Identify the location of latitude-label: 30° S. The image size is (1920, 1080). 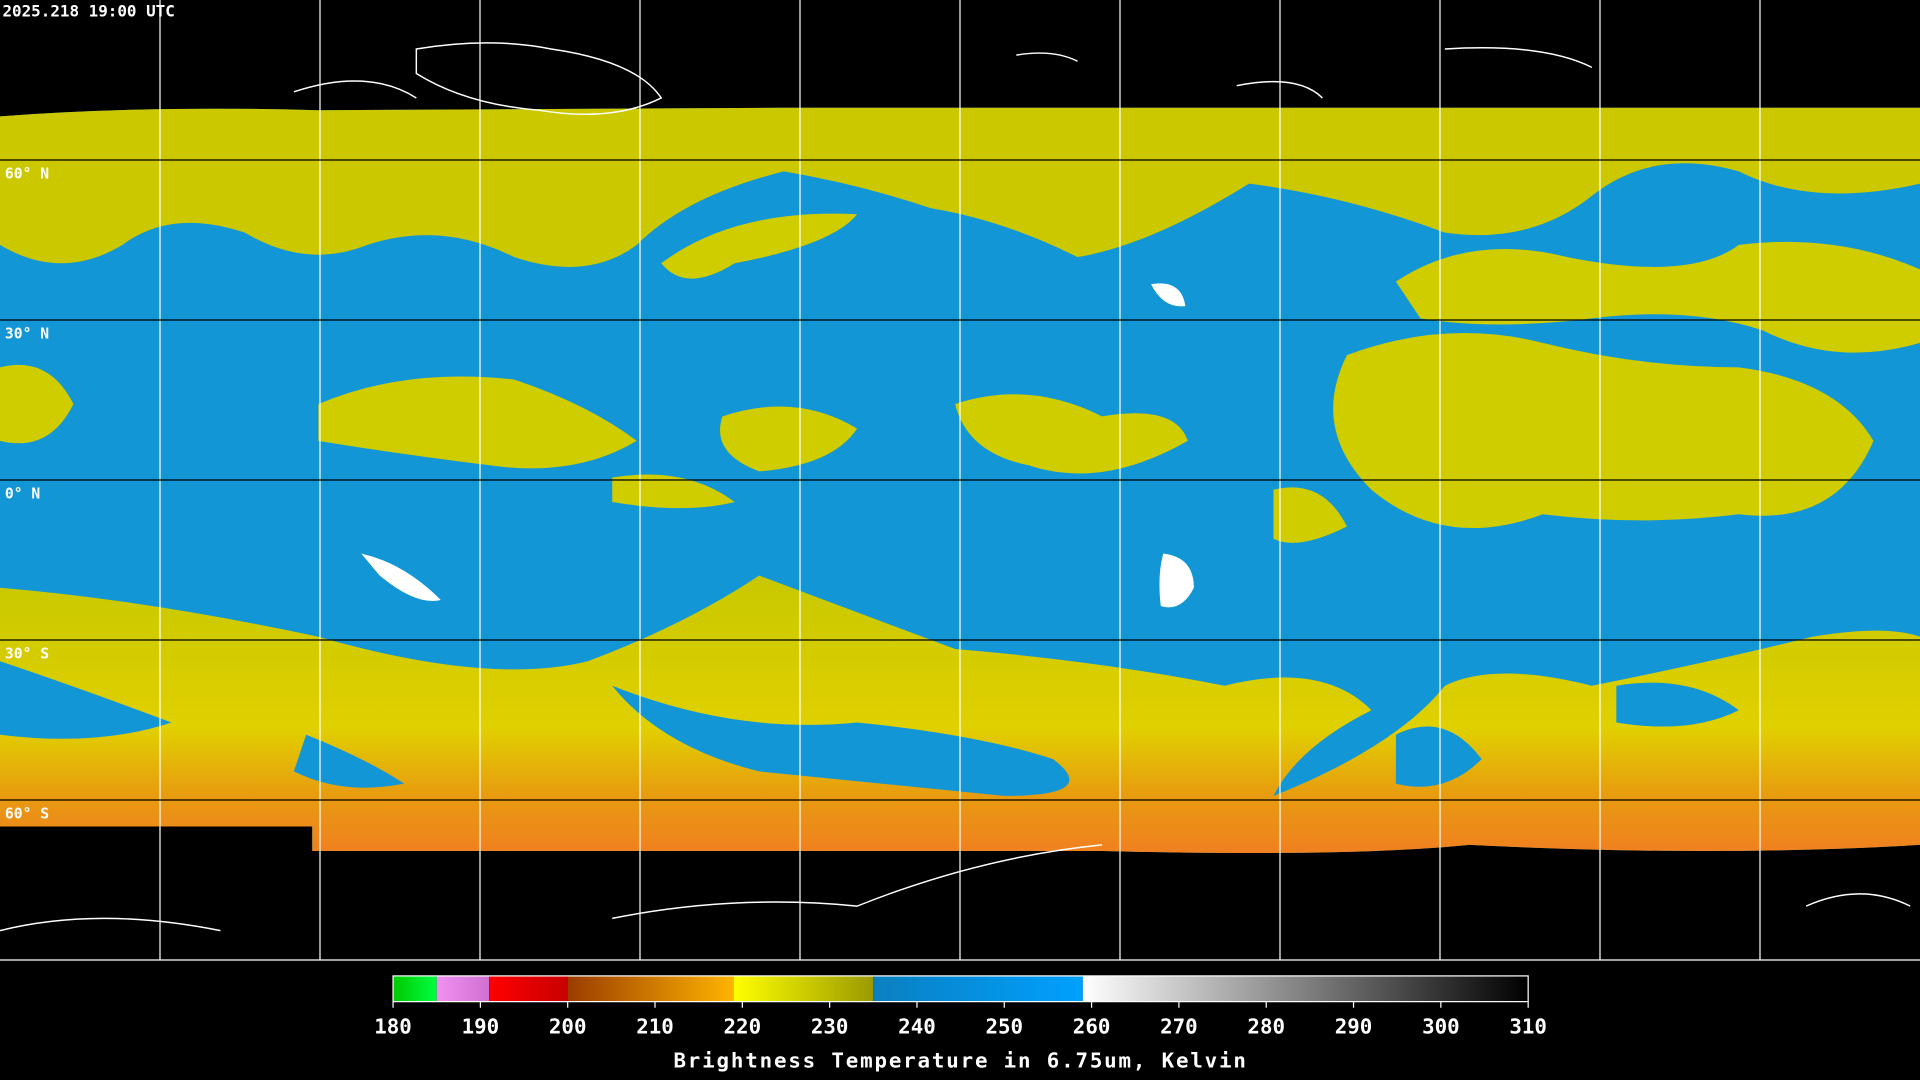
(27, 654).